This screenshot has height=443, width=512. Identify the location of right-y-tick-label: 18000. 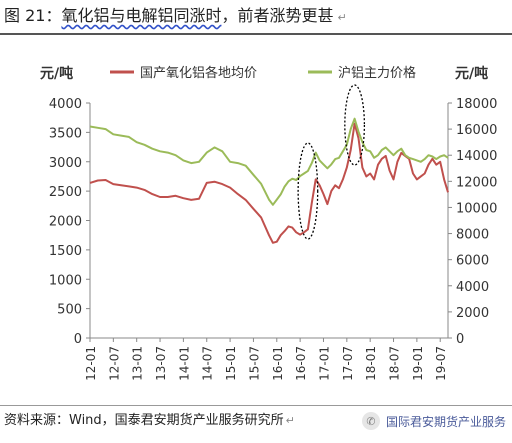
(476, 104).